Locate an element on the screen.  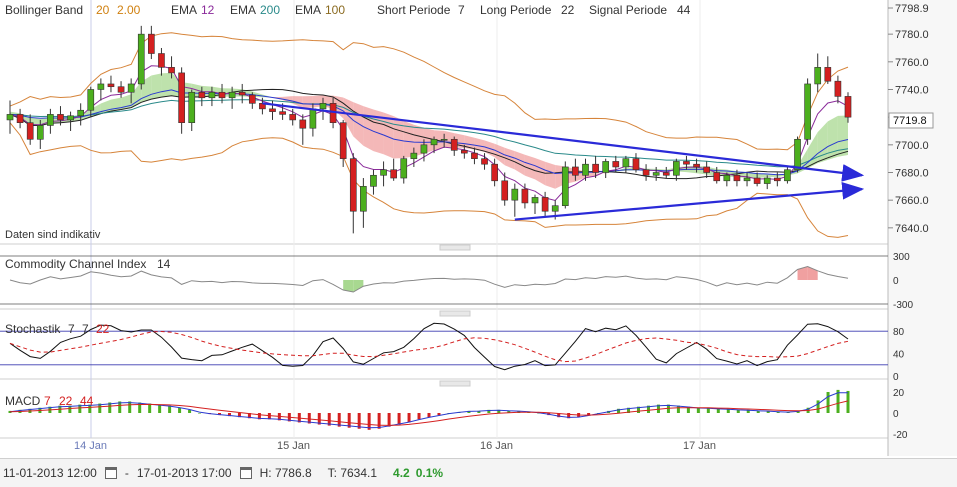
ema3-label: EMA is located at coordinates (308, 10).